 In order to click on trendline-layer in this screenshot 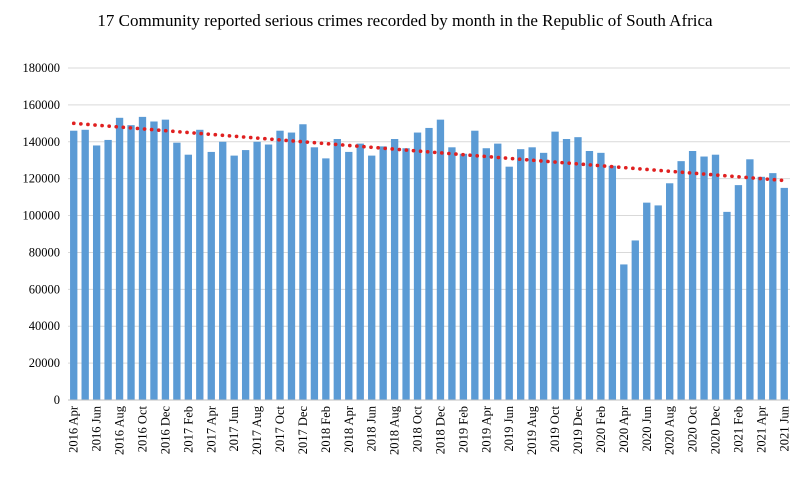, I will do `click(429, 152)`.